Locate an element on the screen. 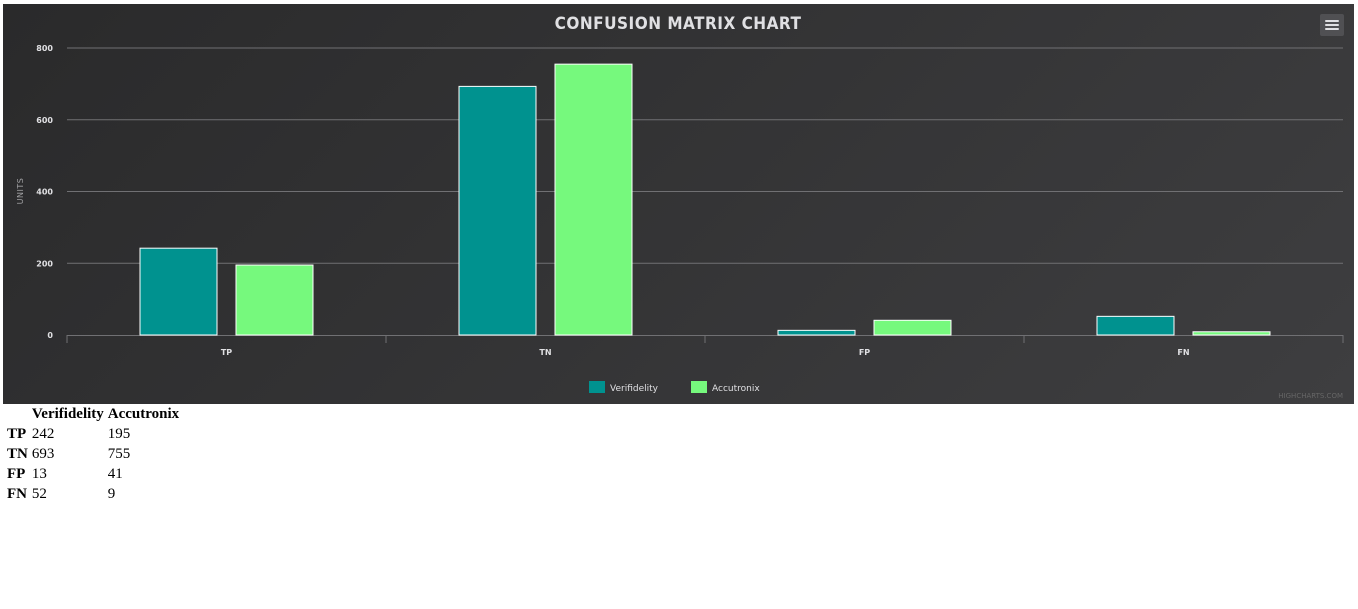 The image size is (1358, 609). table-cell: 755 is located at coordinates (119, 454).